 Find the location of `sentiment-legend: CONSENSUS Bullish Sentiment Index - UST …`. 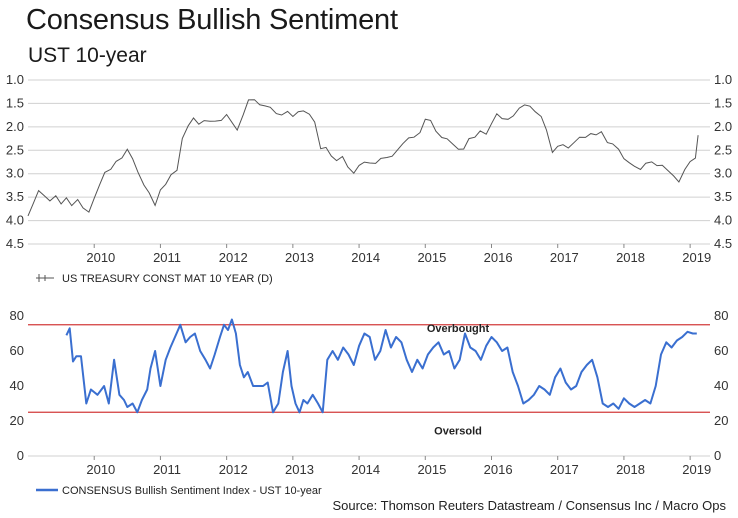

sentiment-legend: CONSENSUS Bullish Sentiment Index - UST … is located at coordinates (179, 491).